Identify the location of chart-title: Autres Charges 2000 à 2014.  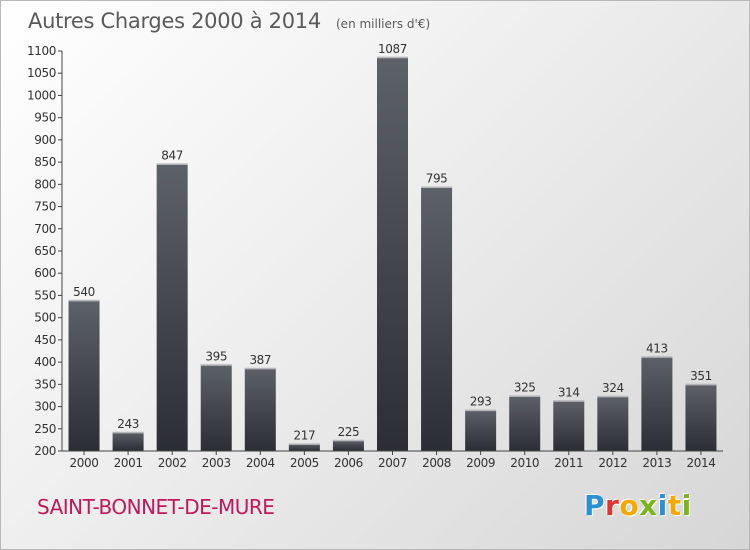
(174, 21).